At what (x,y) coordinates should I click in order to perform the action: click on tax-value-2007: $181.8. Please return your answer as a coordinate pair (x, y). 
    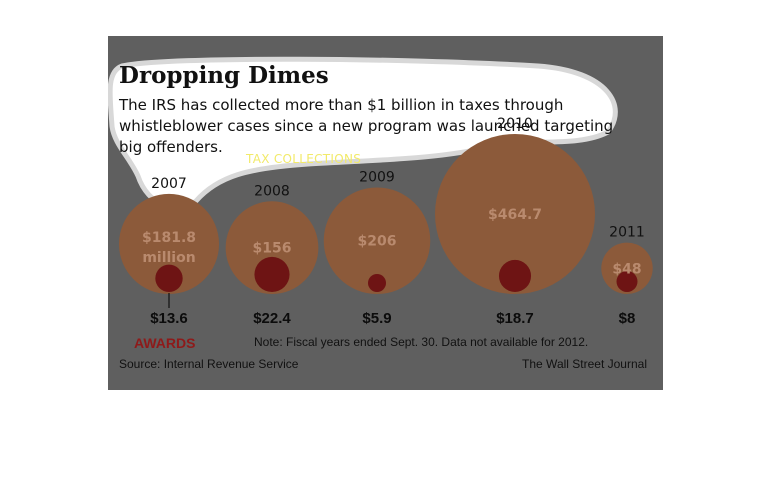
    Looking at the image, I should click on (169, 238).